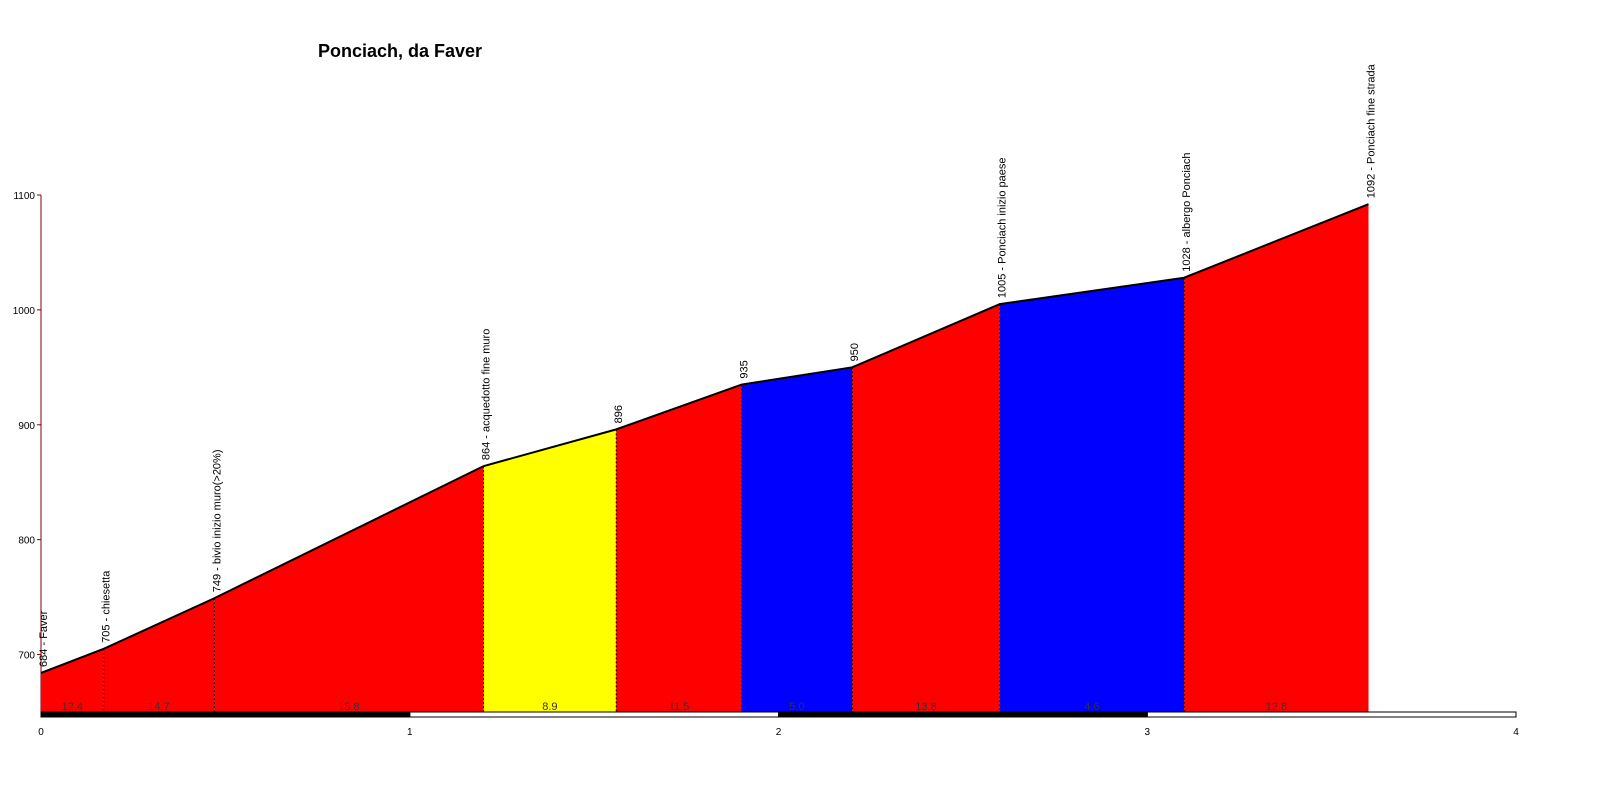  I want to click on y-tick-label: 900, so click(26, 426).